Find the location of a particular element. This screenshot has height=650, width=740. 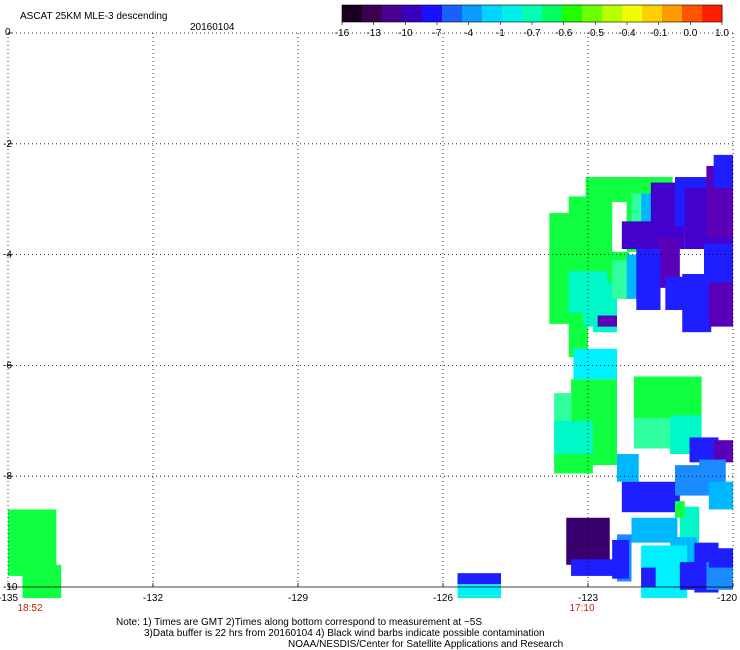

colorbar-tick-label: -0.4 is located at coordinates (627, 33).